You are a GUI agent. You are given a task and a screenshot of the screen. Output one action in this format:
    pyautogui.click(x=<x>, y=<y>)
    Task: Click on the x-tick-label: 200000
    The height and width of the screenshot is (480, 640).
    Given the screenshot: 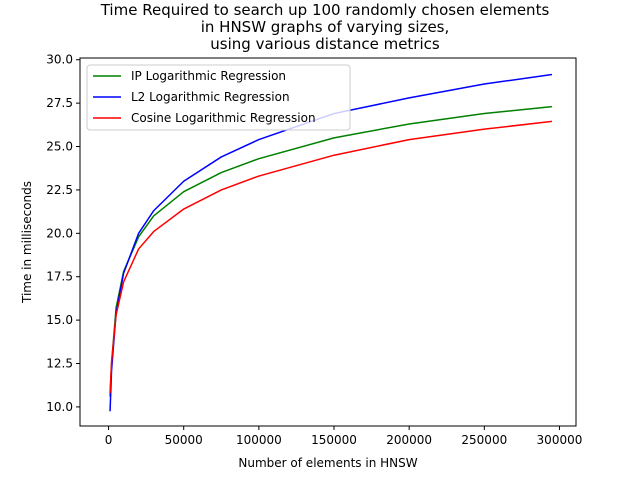 What is the action you would take?
    pyautogui.click(x=409, y=440)
    